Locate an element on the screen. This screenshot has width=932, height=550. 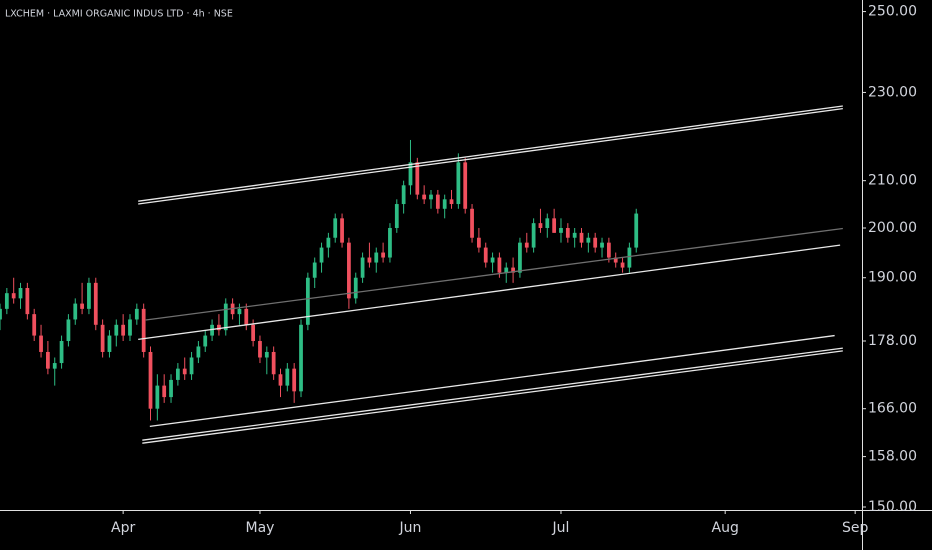
x-tick-label: Jul is located at coordinates (561, 528).